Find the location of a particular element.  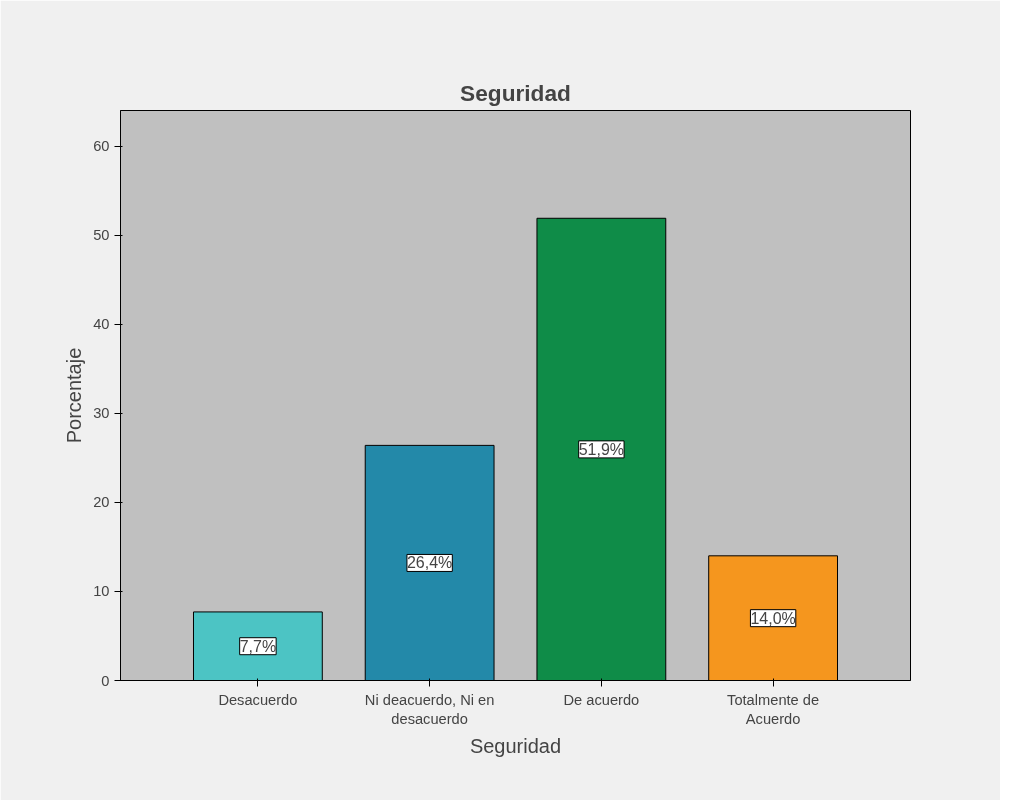

y-tick-label: 0 is located at coordinates (105, 680).